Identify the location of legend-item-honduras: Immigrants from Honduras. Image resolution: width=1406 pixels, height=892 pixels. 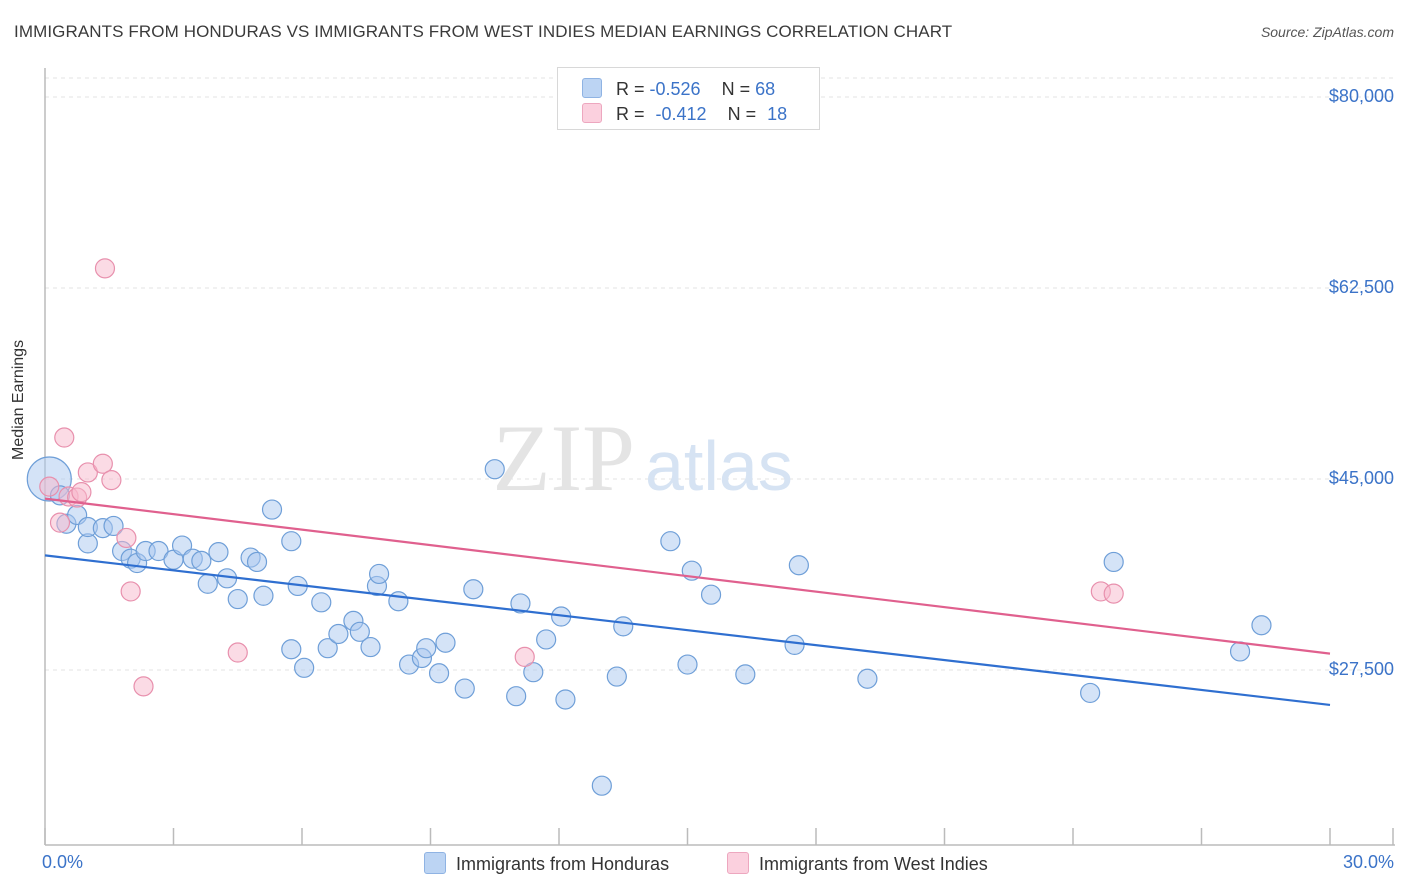
(546, 863).